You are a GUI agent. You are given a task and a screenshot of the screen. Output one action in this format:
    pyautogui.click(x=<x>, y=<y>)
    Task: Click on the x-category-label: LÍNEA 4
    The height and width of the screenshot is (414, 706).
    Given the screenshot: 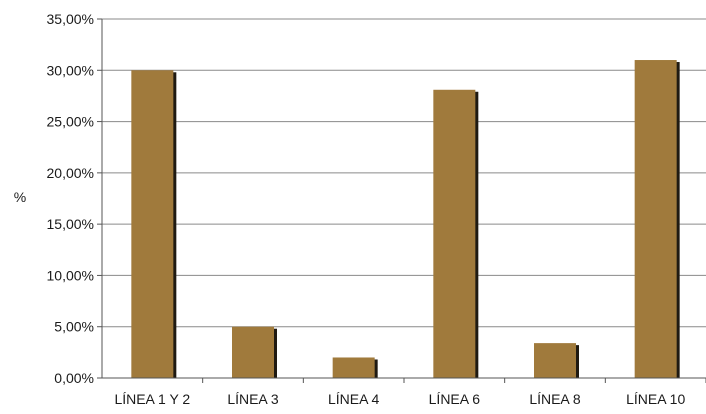 What is the action you would take?
    pyautogui.click(x=354, y=399)
    